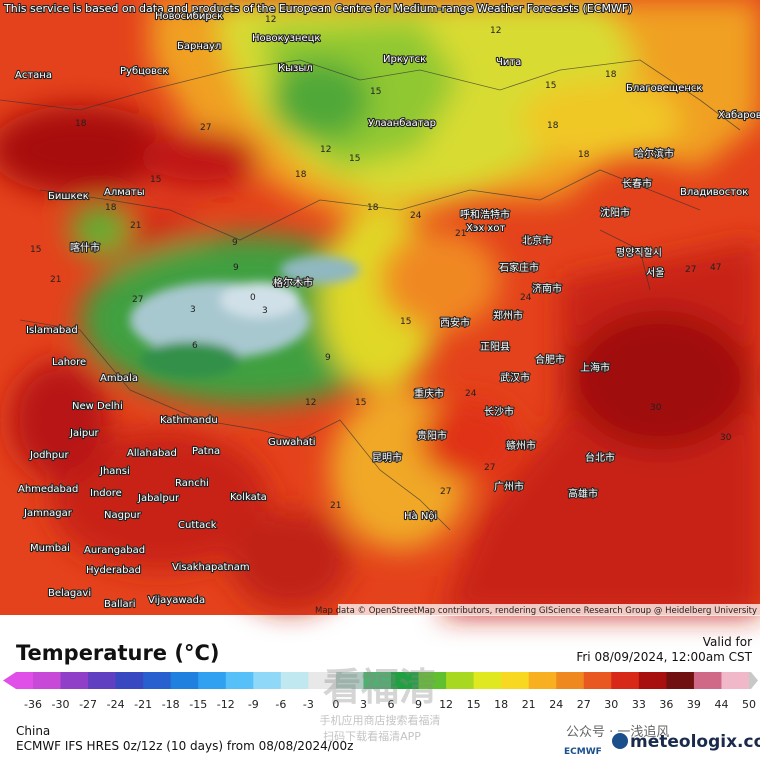  Describe the element at coordinates (171, 704) in the screenshot. I see `colorbar-tick-label: -18` at that location.